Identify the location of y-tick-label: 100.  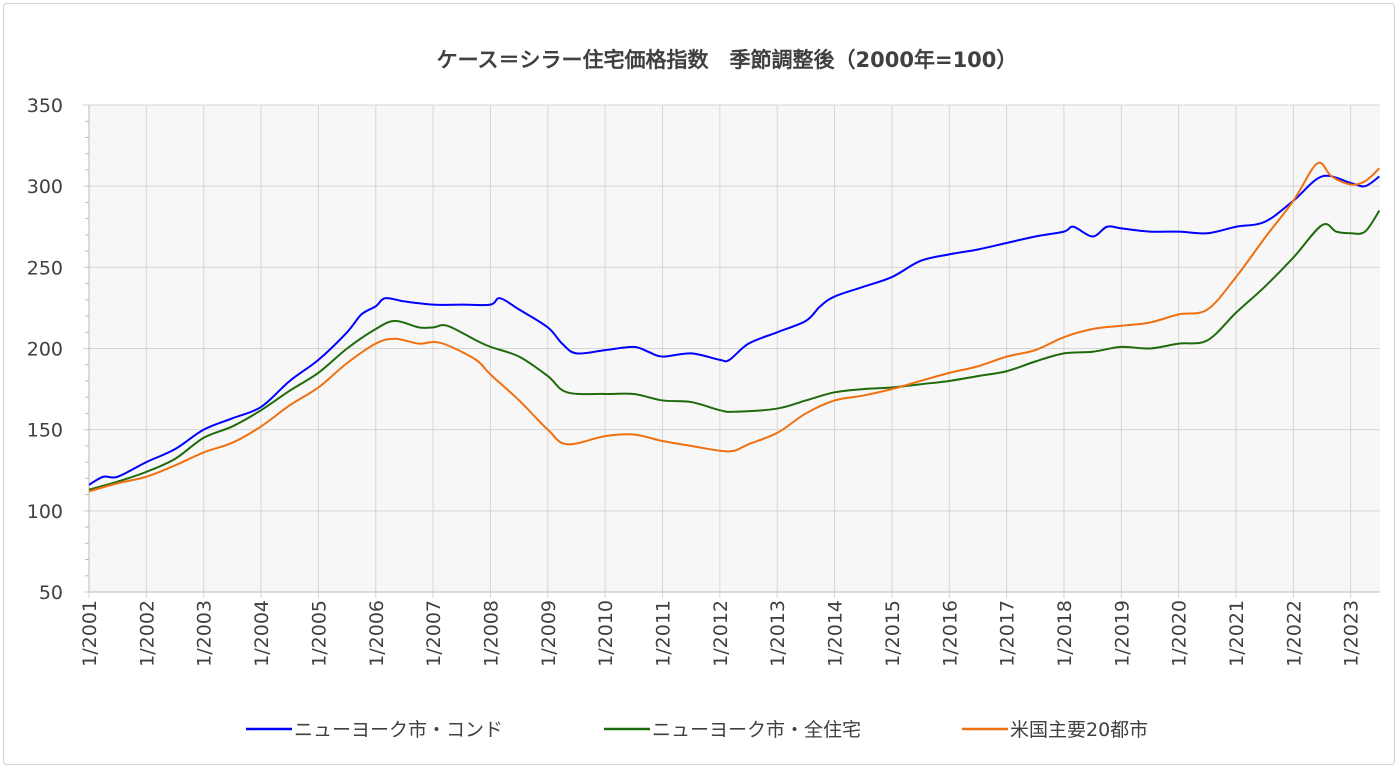
(45, 512).